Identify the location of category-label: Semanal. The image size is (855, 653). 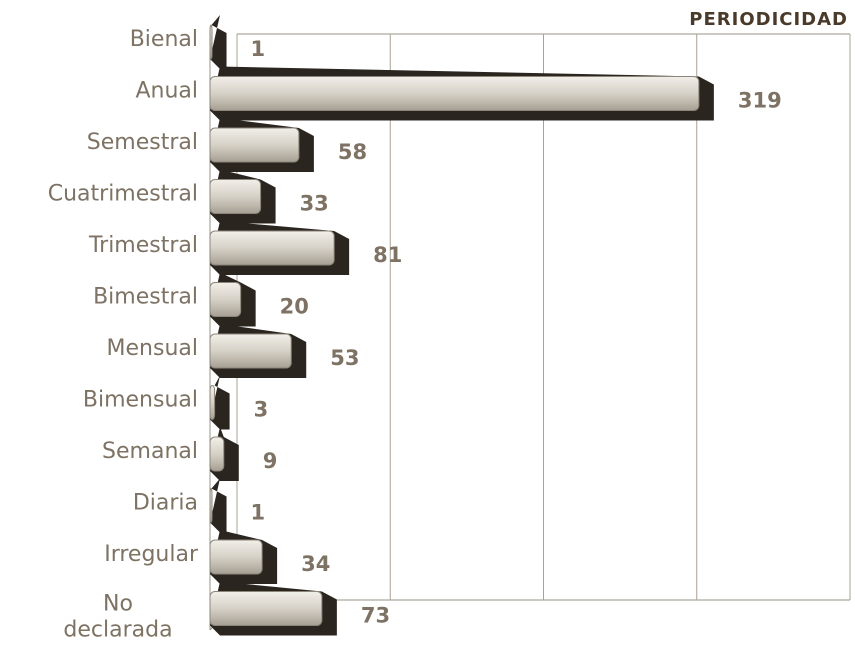
(150, 451).